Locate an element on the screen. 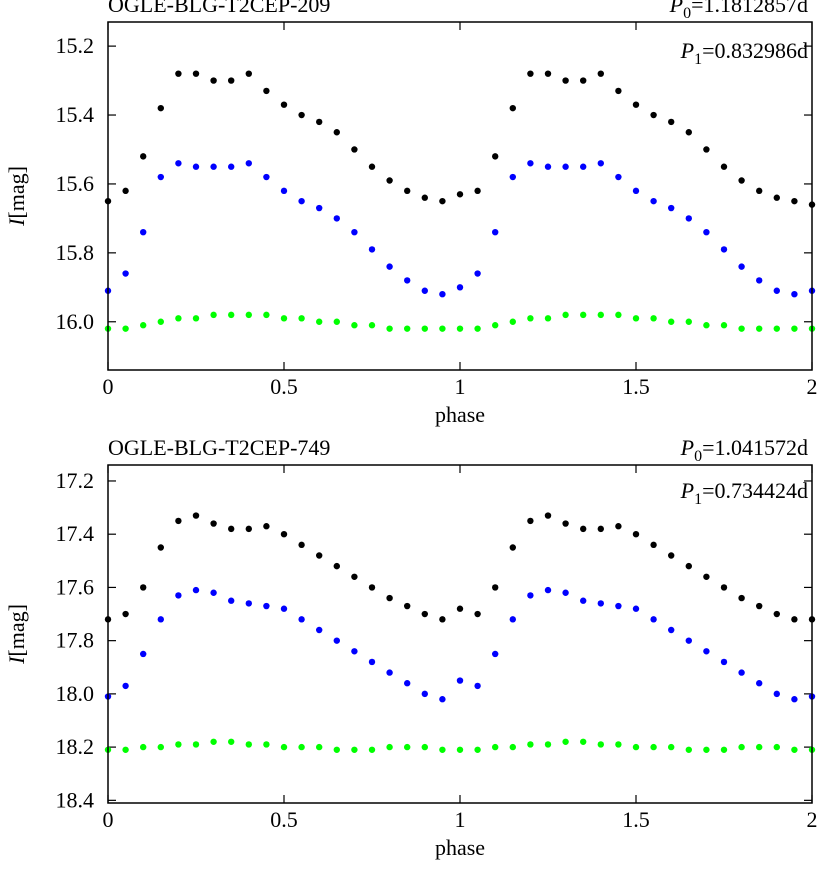 This screenshot has width=830, height=876. y-axis-symbol: I is located at coordinates (16, 222).